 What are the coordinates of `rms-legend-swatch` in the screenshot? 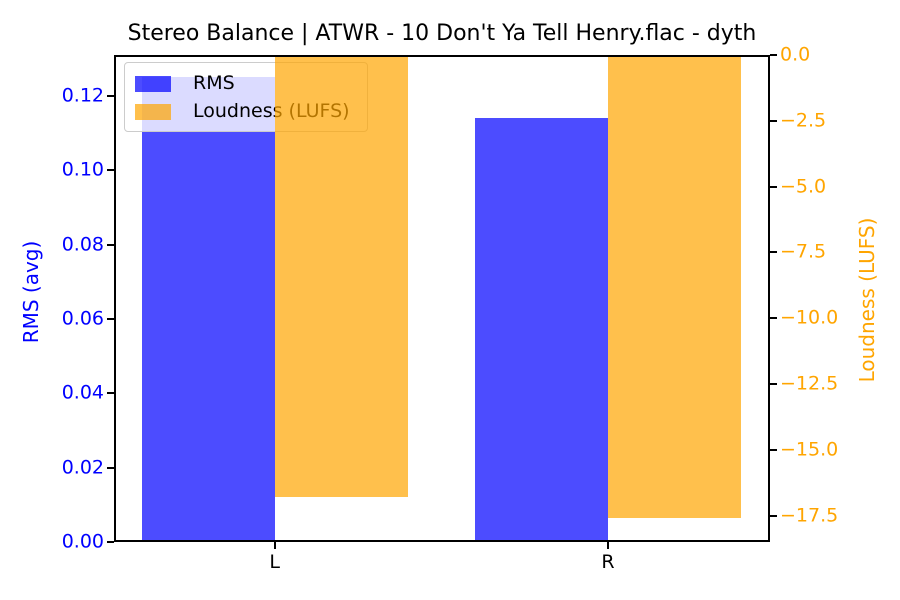 It's located at (153, 83).